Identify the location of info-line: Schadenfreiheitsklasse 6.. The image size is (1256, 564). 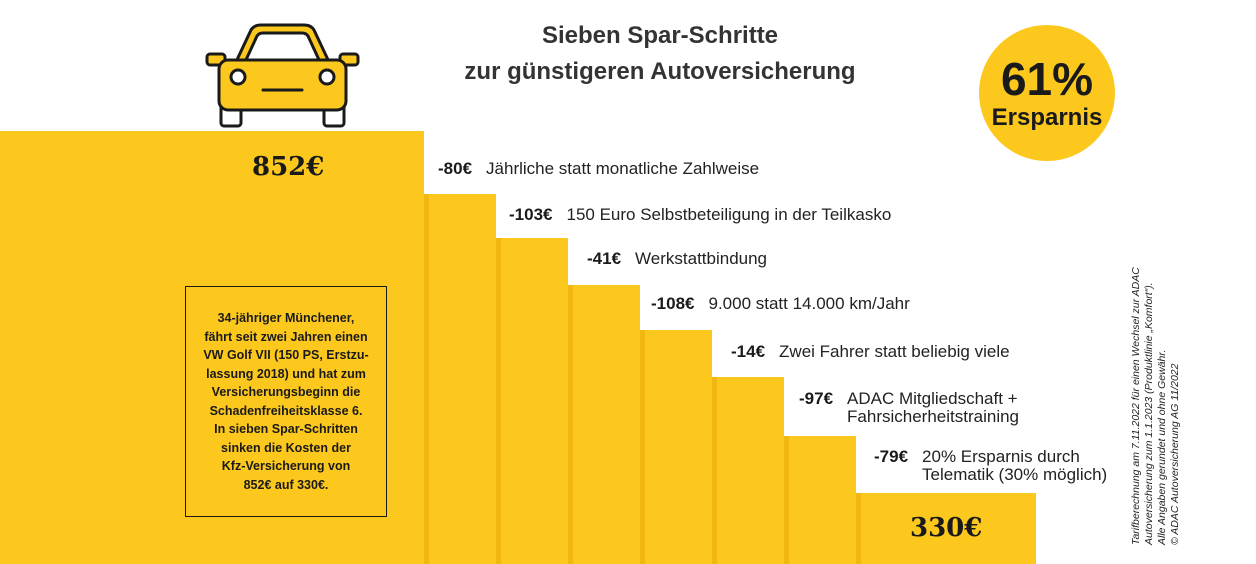
(286, 410).